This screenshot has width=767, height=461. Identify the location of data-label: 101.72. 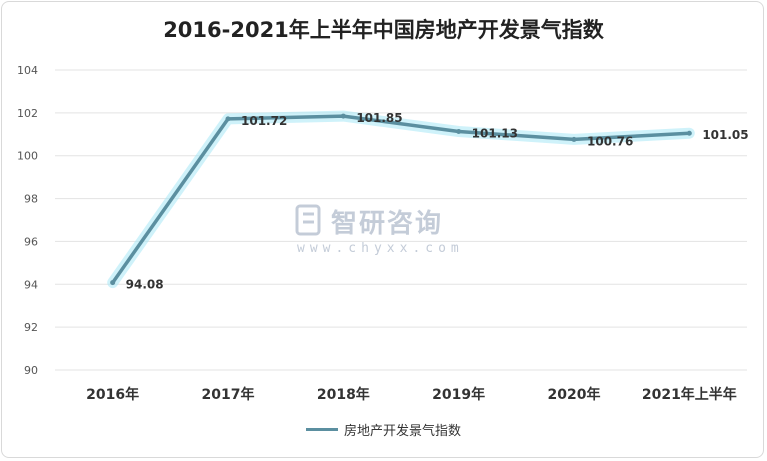
(264, 121).